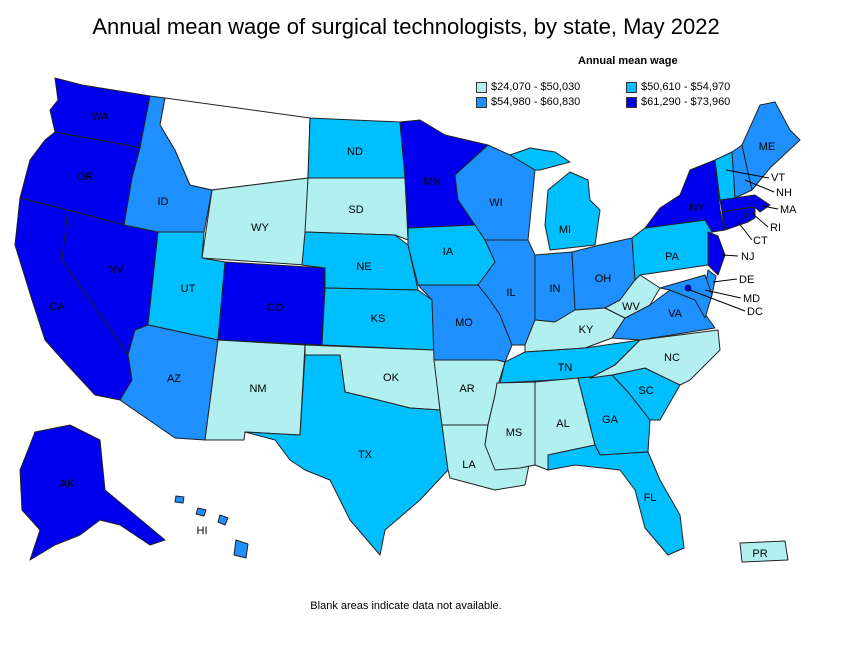 This screenshot has height=645, width=867. Describe the element at coordinates (355, 152) in the screenshot. I see `label-ND: ND` at that location.